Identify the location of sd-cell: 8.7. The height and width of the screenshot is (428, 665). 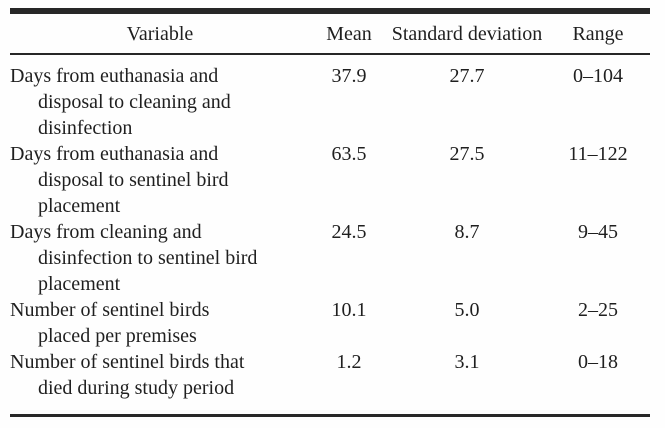
(467, 232).